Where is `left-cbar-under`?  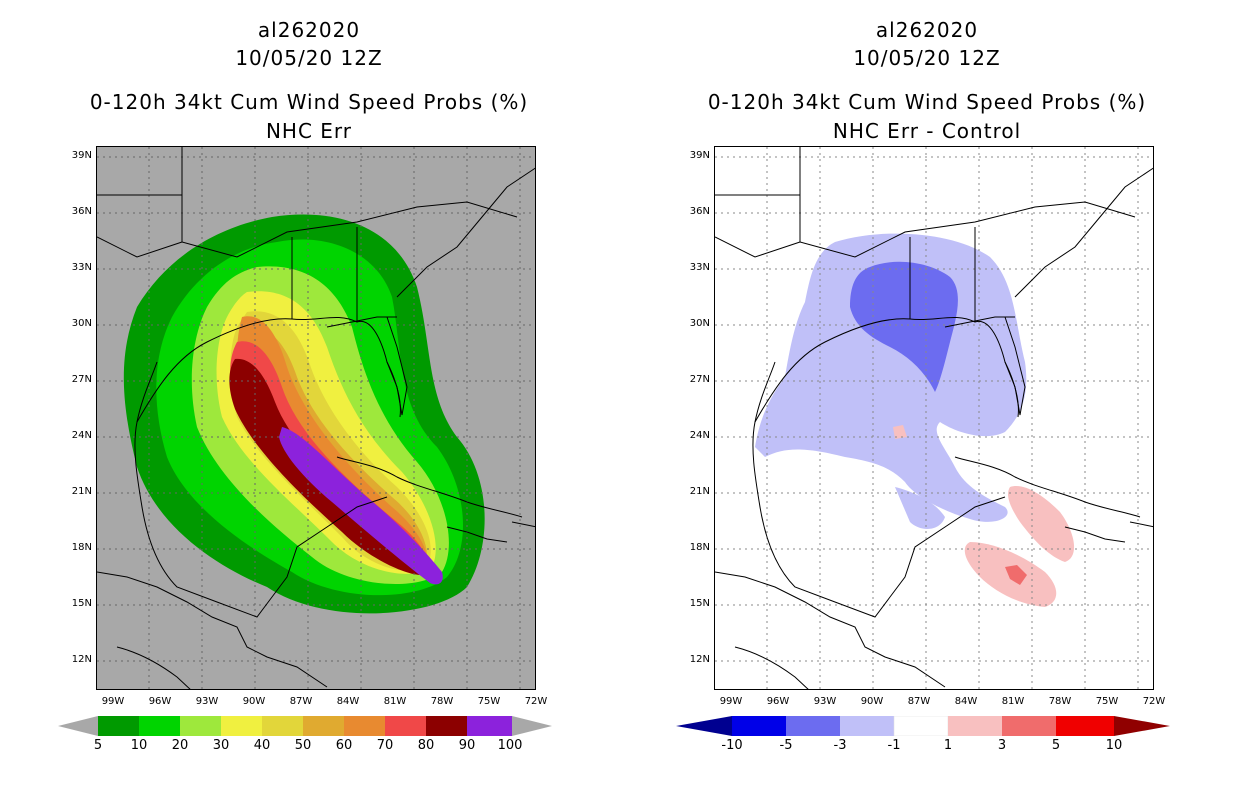 left-cbar-under is located at coordinates (78, 726).